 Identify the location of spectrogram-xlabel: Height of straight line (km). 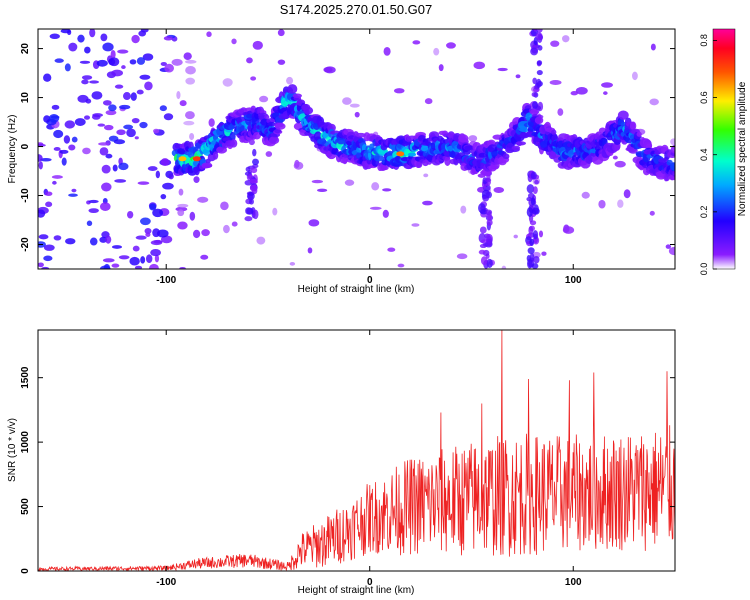
(356, 289).